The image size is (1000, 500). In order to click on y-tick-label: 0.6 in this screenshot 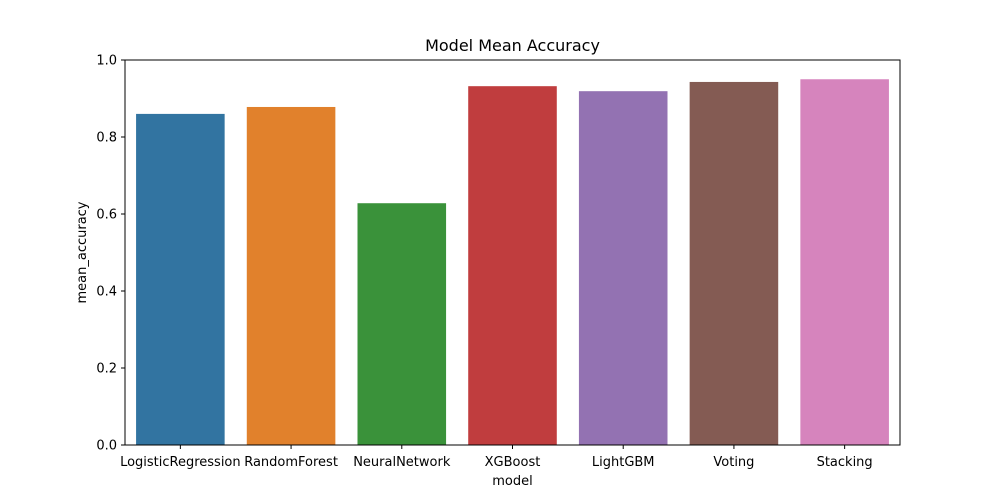, I will do `click(106, 215)`.